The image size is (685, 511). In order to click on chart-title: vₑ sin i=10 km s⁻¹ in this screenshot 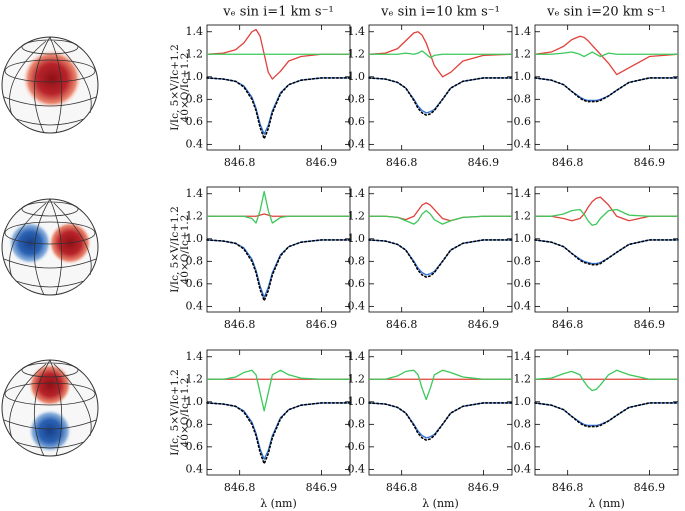, I will do `click(440, 12)`.